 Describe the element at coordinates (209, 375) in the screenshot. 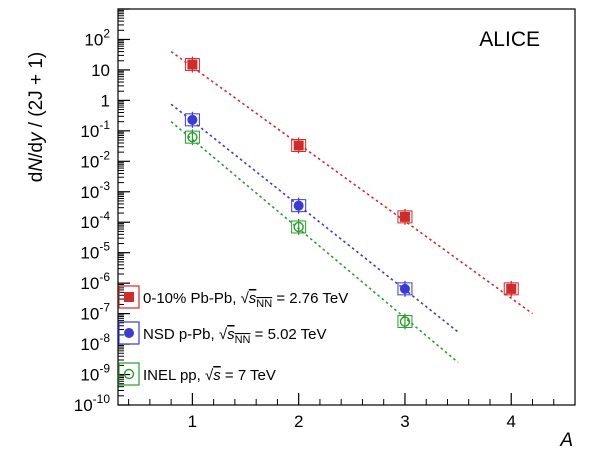

I see `legend-entry: INEL pp, √s = 7 TeV` at that location.